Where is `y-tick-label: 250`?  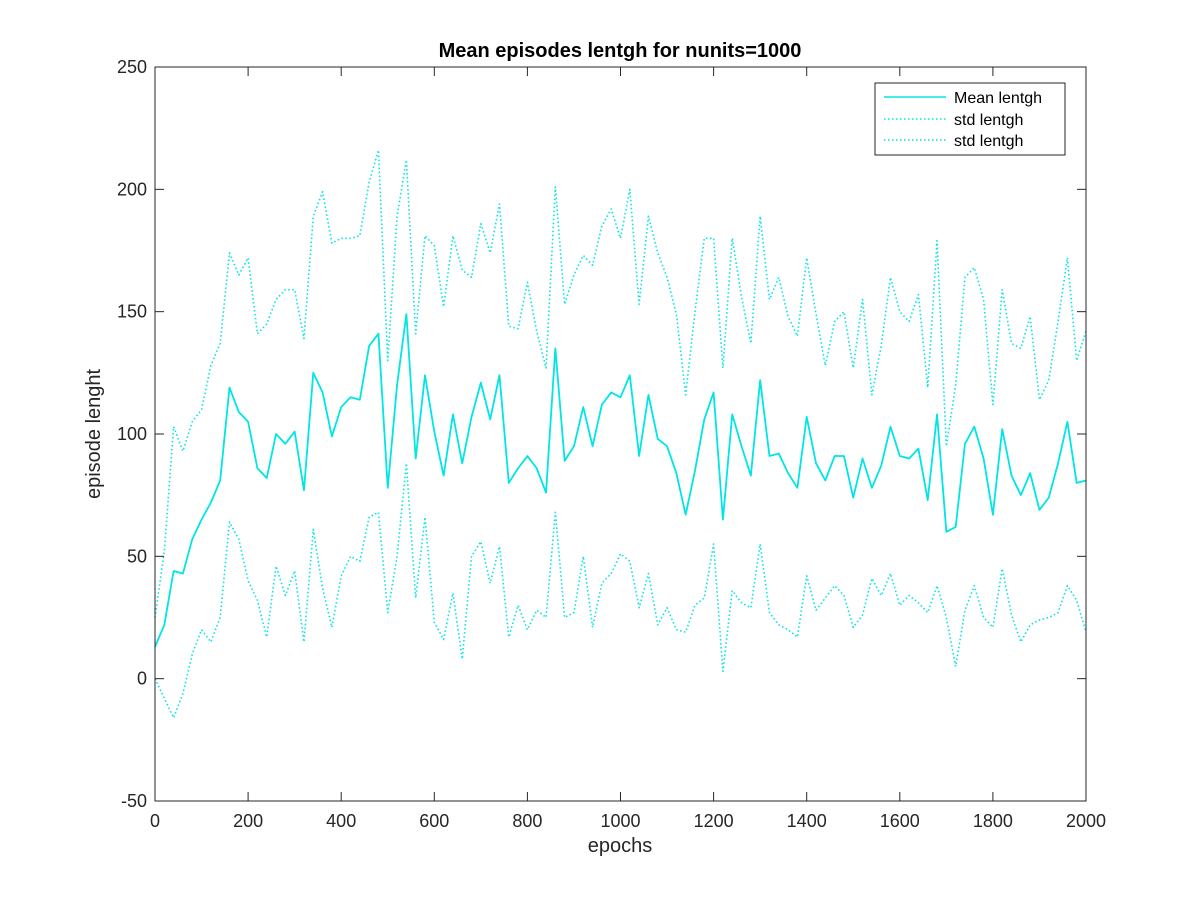 y-tick-label: 250 is located at coordinates (132, 67).